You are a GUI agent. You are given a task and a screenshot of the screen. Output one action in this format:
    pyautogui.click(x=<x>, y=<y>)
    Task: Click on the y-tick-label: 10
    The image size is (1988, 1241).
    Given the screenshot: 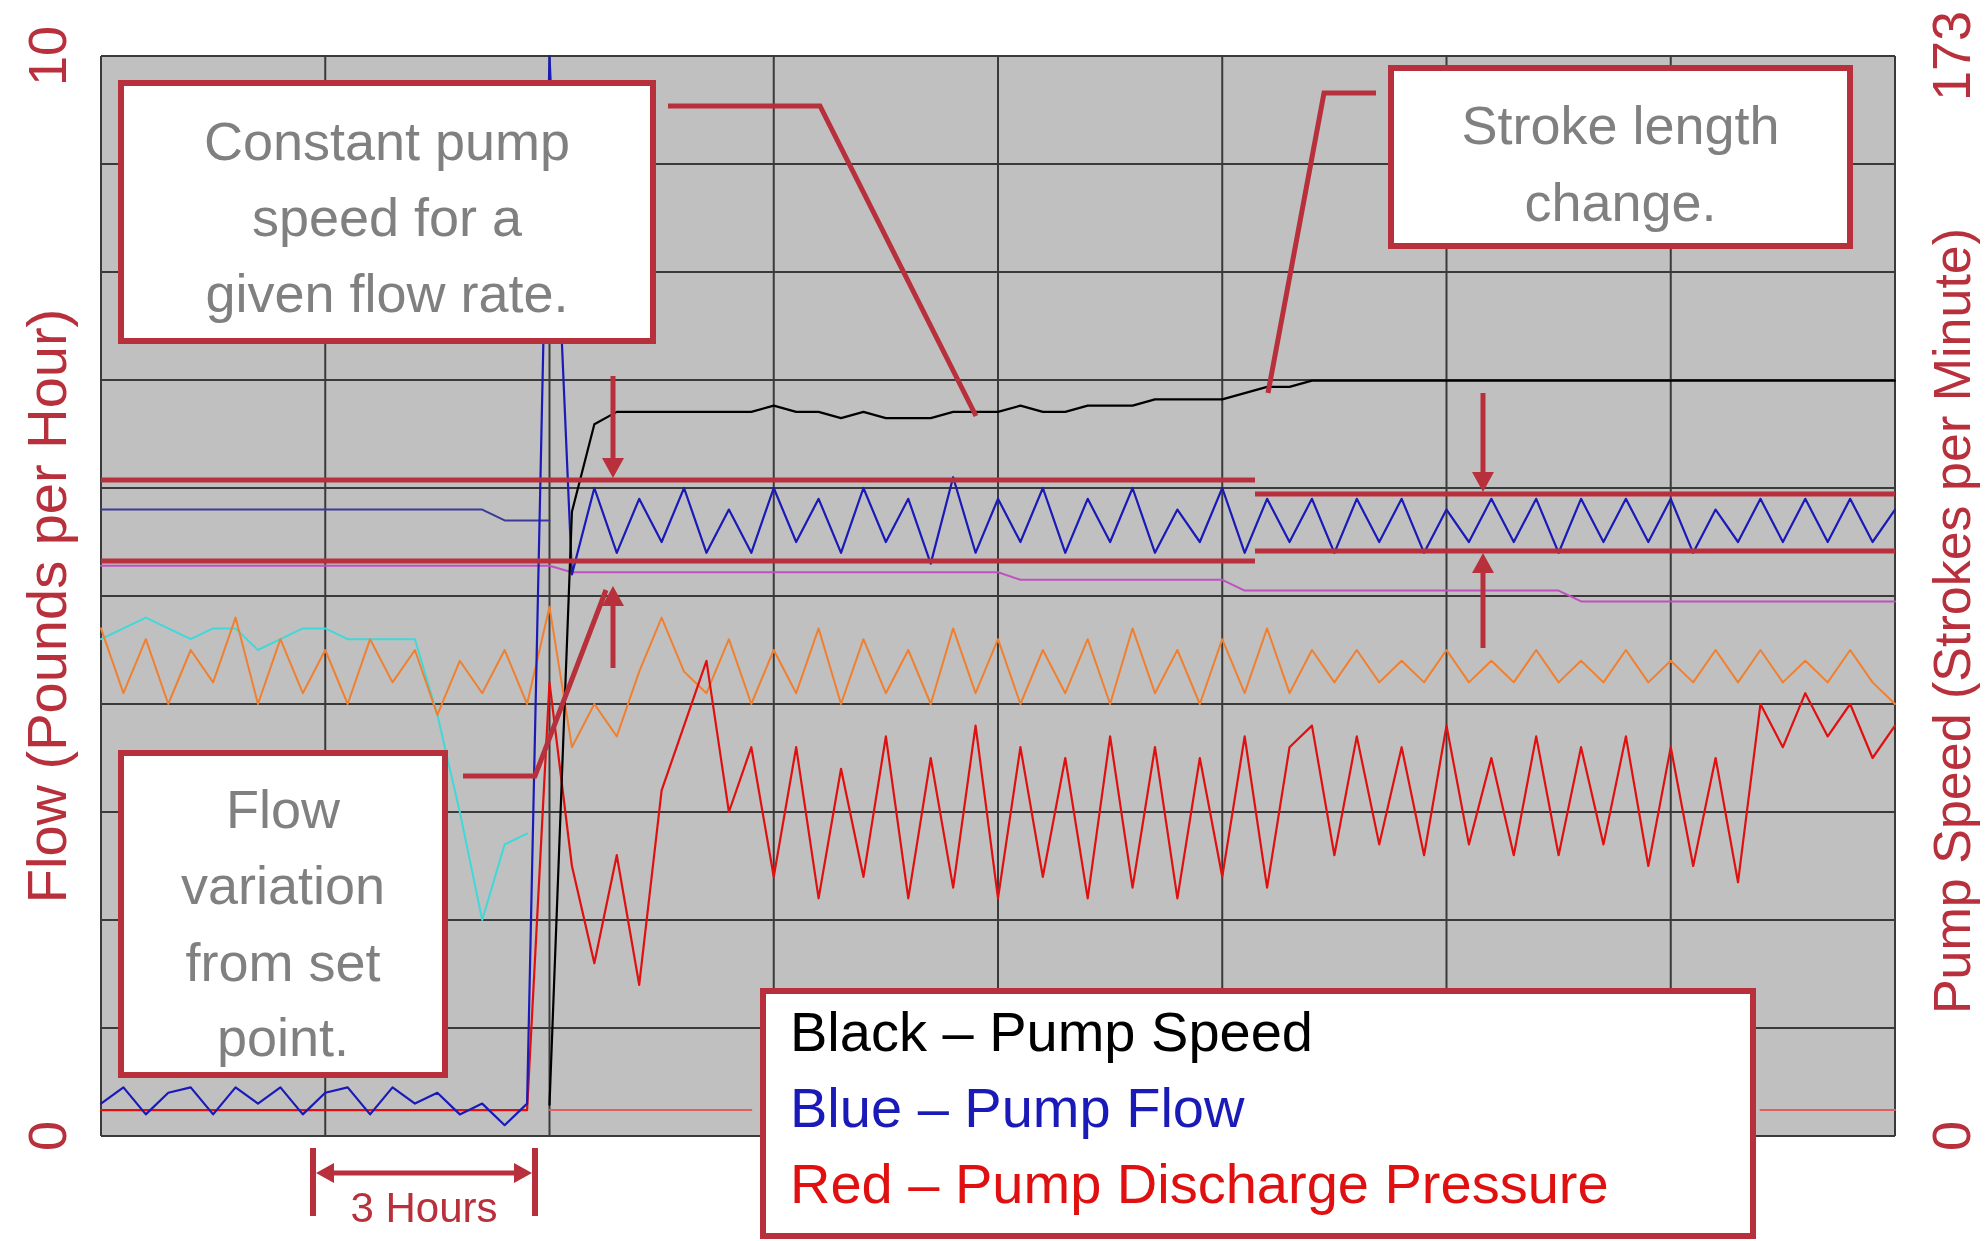 What is the action you would take?
    pyautogui.click(x=47, y=56)
    